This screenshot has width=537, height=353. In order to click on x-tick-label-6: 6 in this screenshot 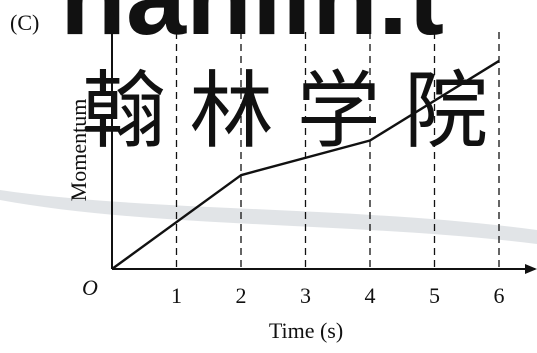, I will do `click(499, 295)`.